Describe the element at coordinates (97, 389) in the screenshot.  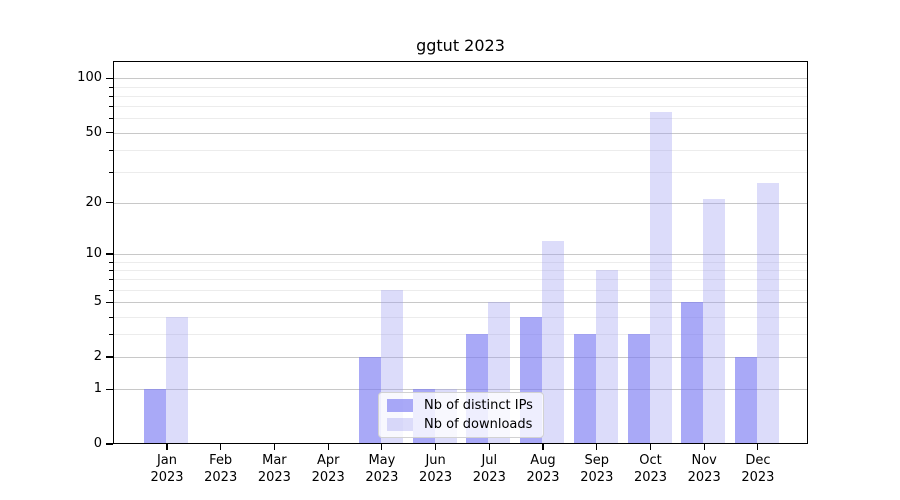
I see `y-tick-label-1: 1` at that location.